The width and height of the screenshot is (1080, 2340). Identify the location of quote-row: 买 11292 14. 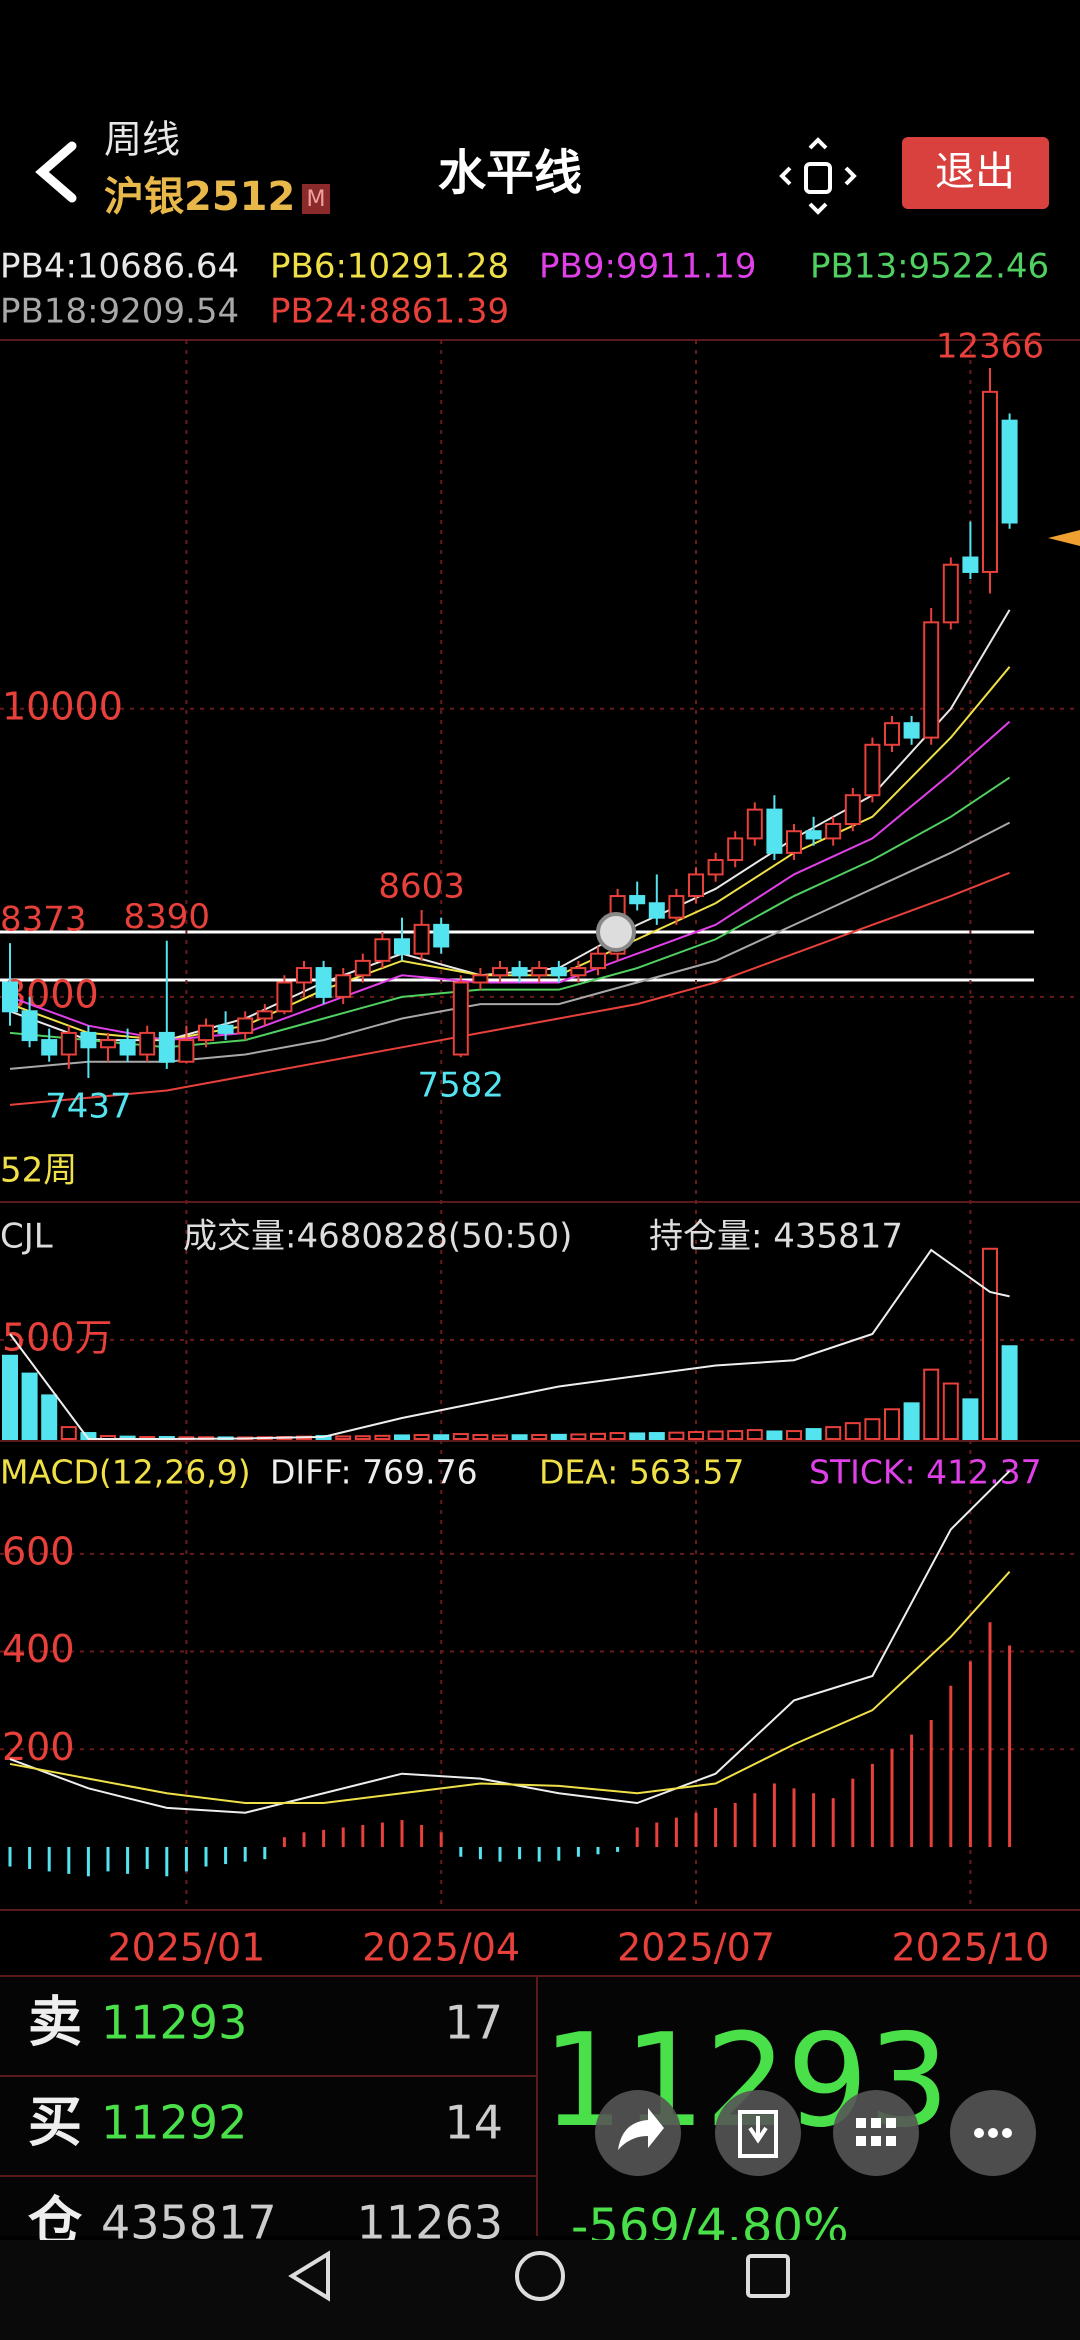
(265, 2122).